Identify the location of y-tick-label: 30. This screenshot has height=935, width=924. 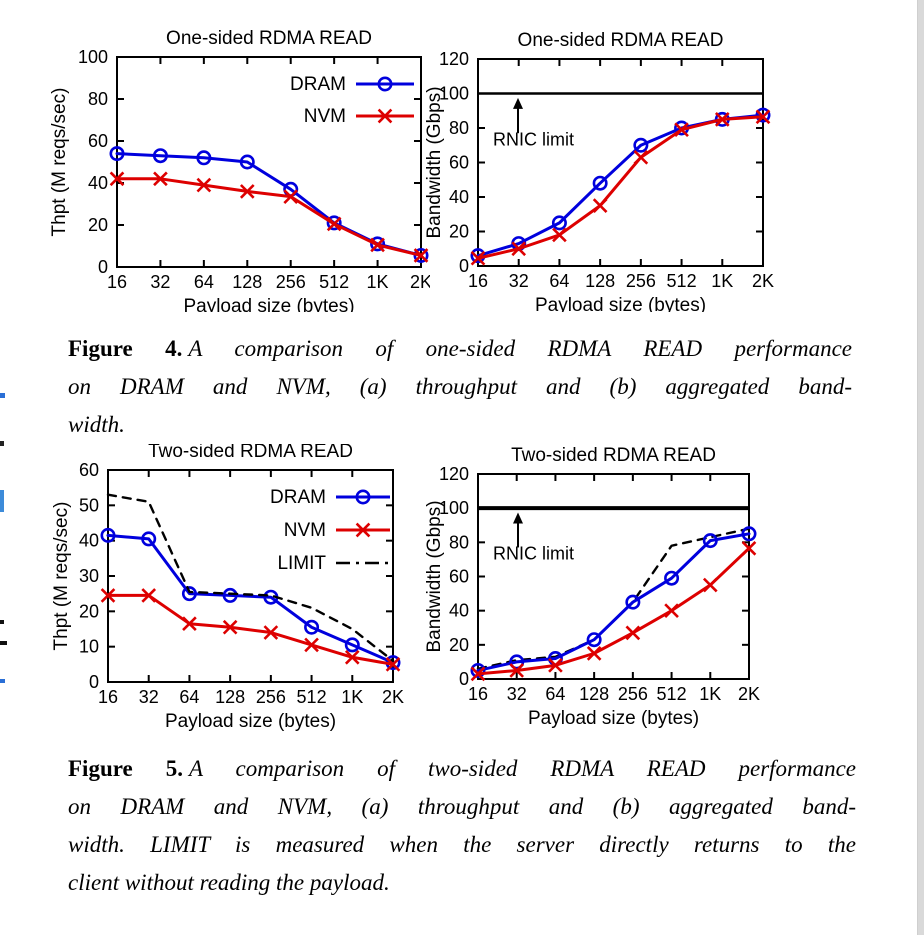
(89, 576).